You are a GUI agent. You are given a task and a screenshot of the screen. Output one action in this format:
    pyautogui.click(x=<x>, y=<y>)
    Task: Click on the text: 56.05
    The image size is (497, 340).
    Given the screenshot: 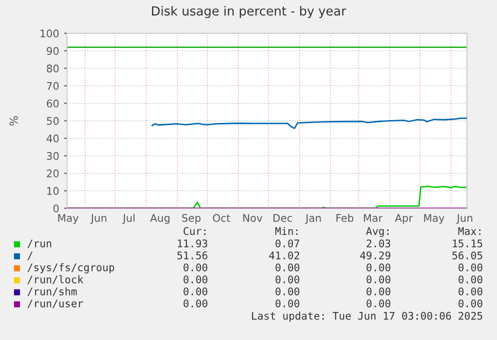 What is the action you would take?
    pyautogui.click(x=467, y=255)
    